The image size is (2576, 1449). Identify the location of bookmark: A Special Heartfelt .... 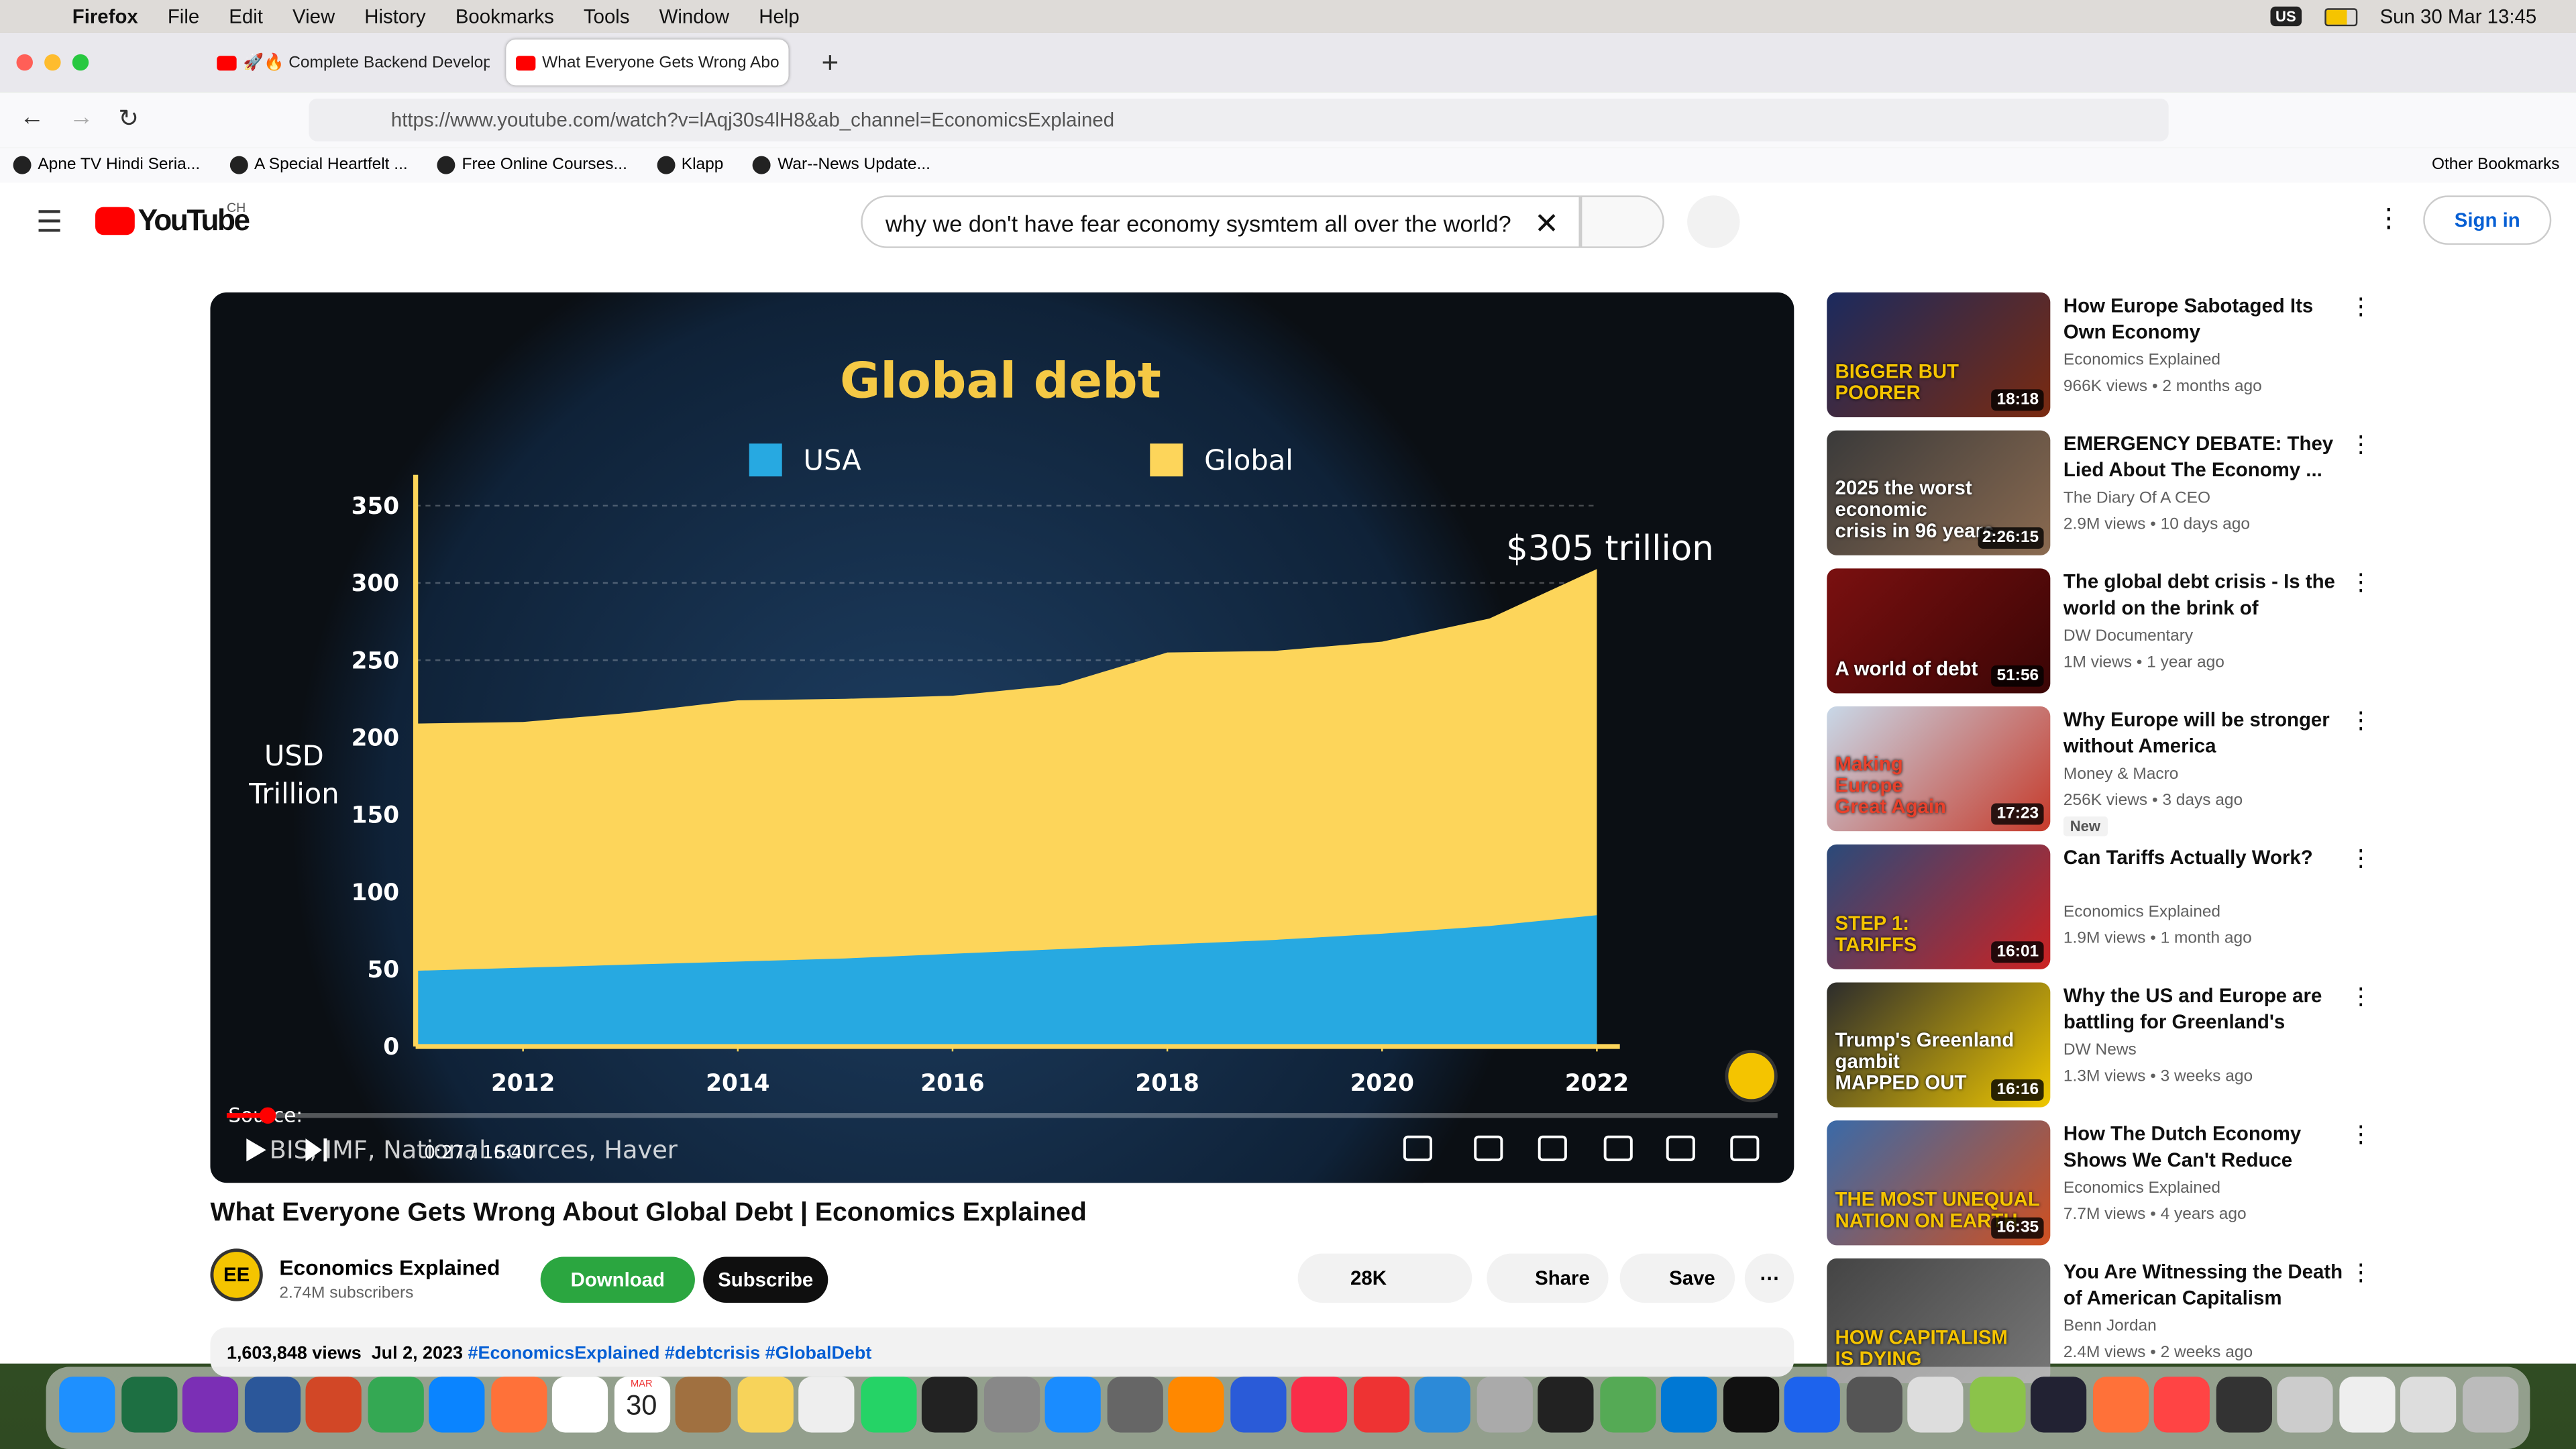
(318, 165).